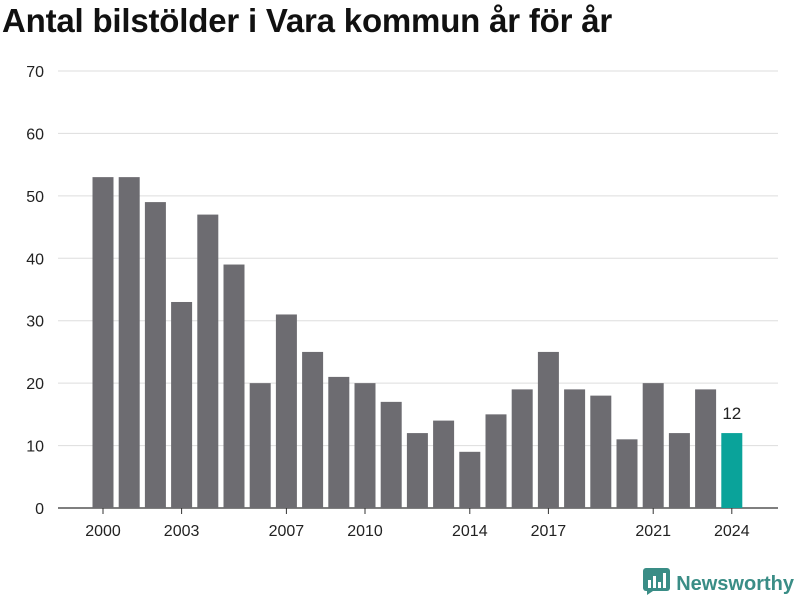  Describe the element at coordinates (234, 386) in the screenshot. I see `bar-2005` at that location.